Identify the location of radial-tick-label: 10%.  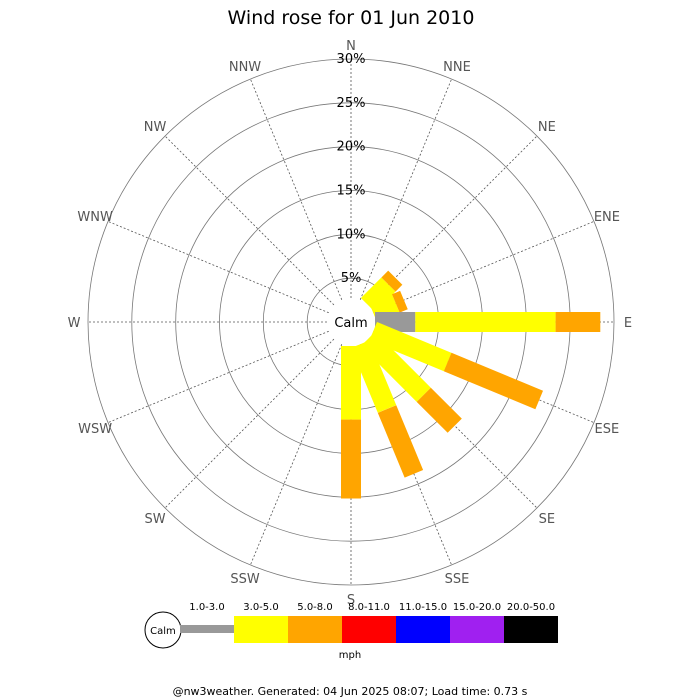
(351, 234).